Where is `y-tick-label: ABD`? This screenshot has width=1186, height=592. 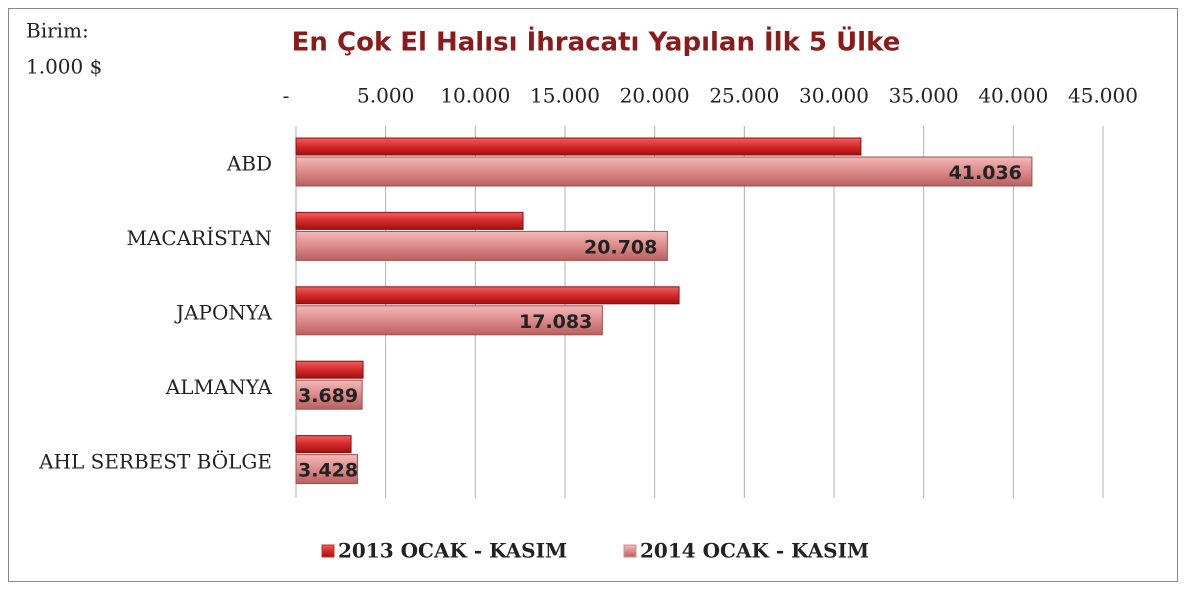 y-tick-label: ABD is located at coordinates (249, 164).